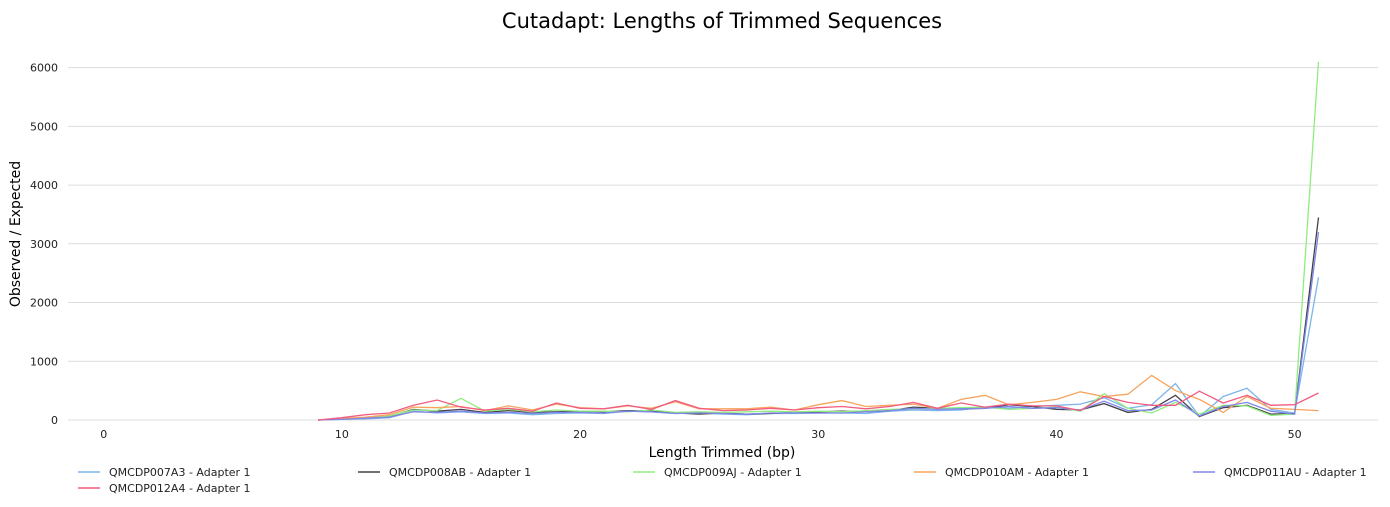 This screenshot has height=507, width=1390. I want to click on y-tick-label: 4000, so click(44, 185).